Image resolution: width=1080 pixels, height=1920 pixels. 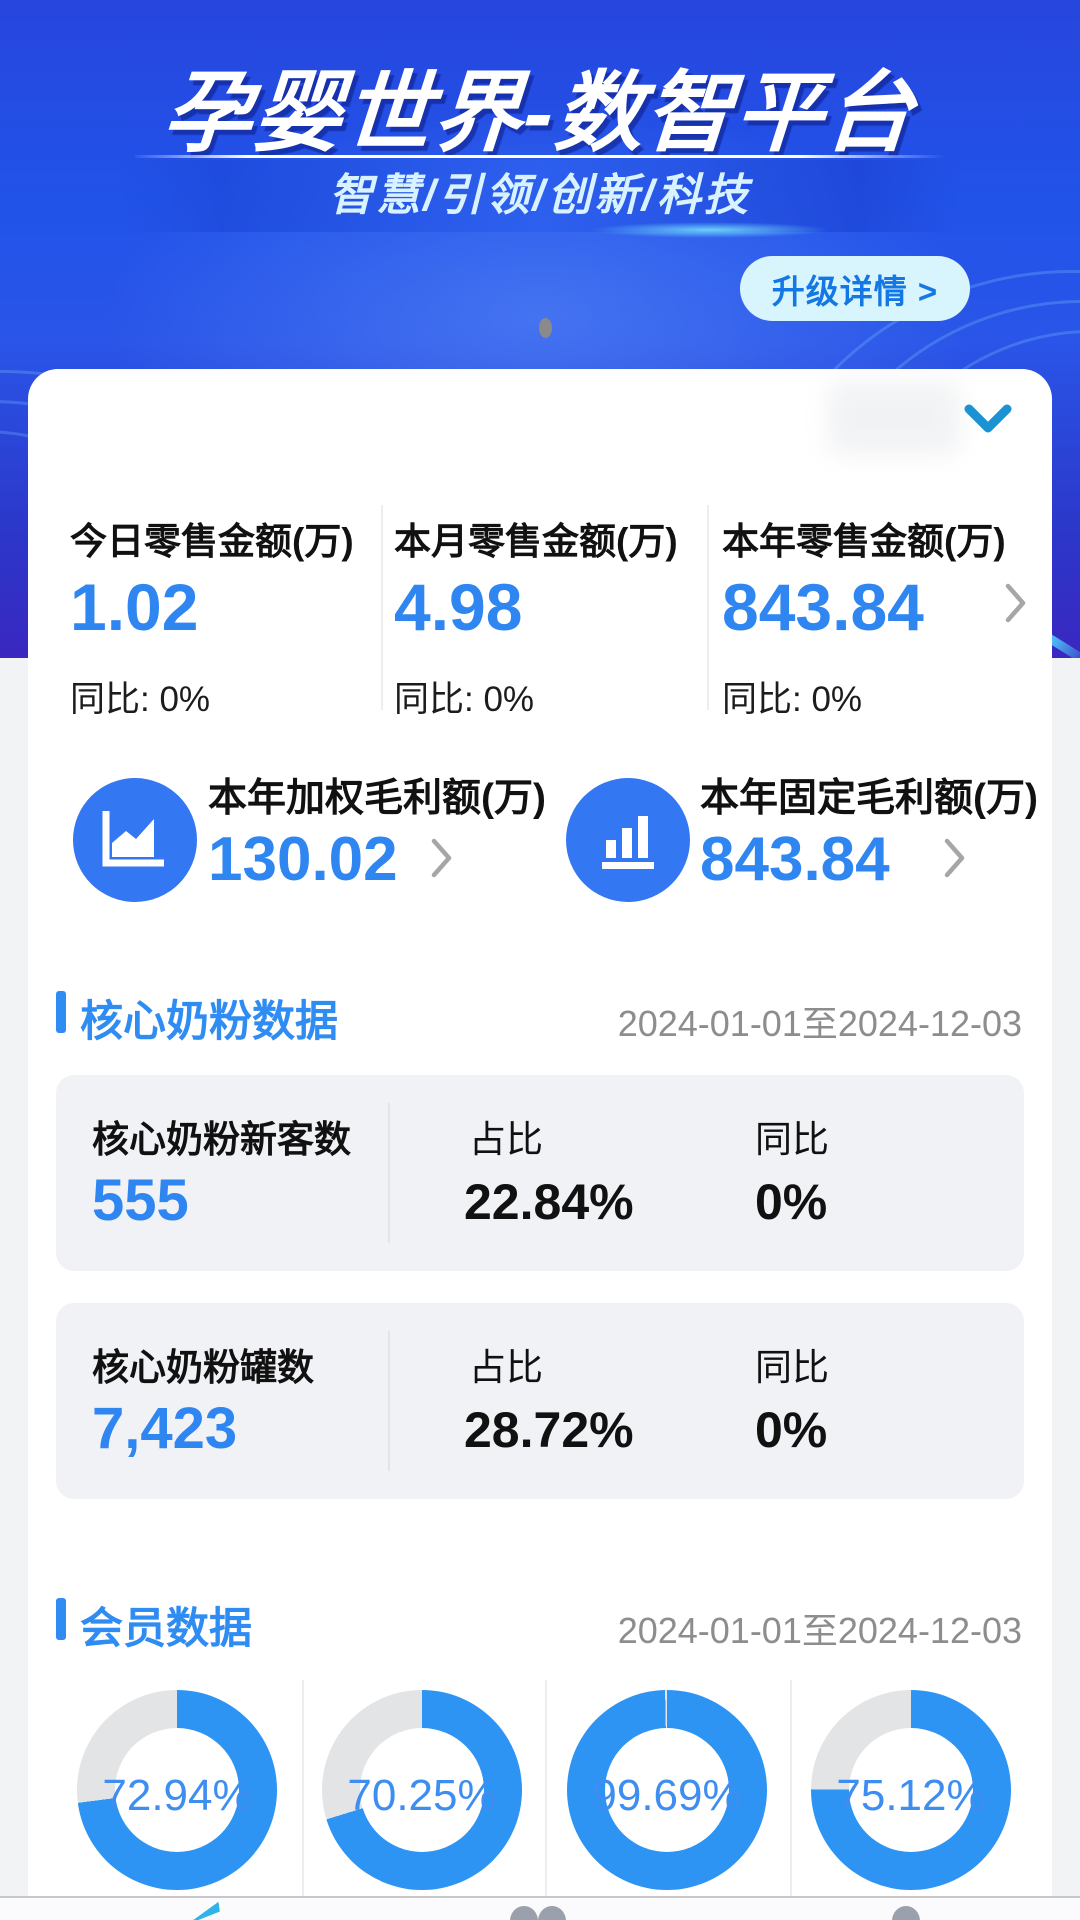 I want to click on donut-chart-4: 75.12%, so click(x=911, y=1790).